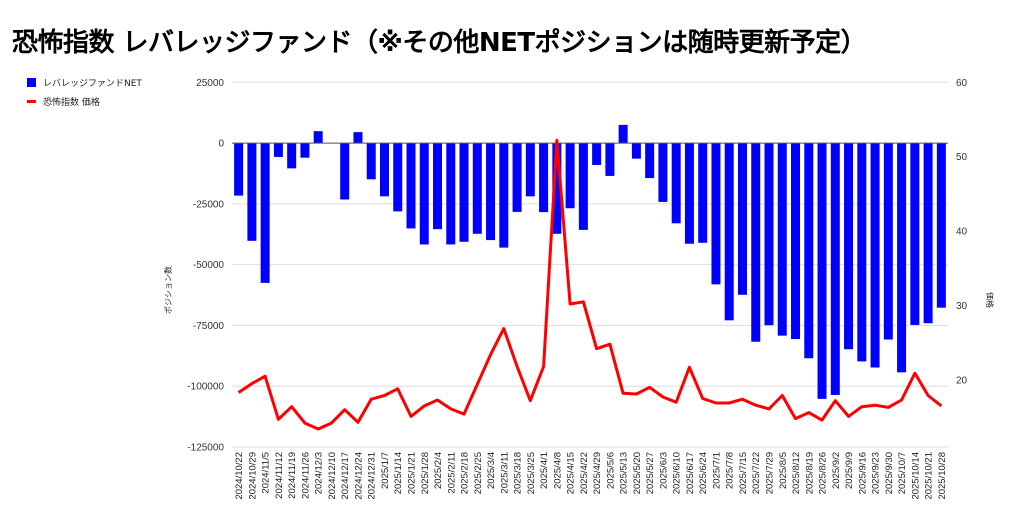 Image resolution: width=1024 pixels, height=528 pixels. What do you see at coordinates (836, 470) in the screenshot?
I see `x-tick: 2025/9/2` at bounding box center [836, 470].